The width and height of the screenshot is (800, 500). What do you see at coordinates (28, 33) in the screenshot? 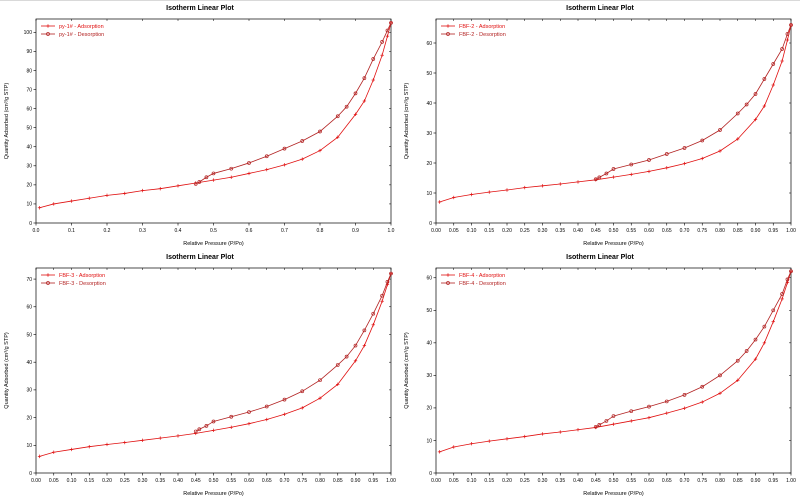
I see `svg-text: 100` at bounding box center [28, 33].